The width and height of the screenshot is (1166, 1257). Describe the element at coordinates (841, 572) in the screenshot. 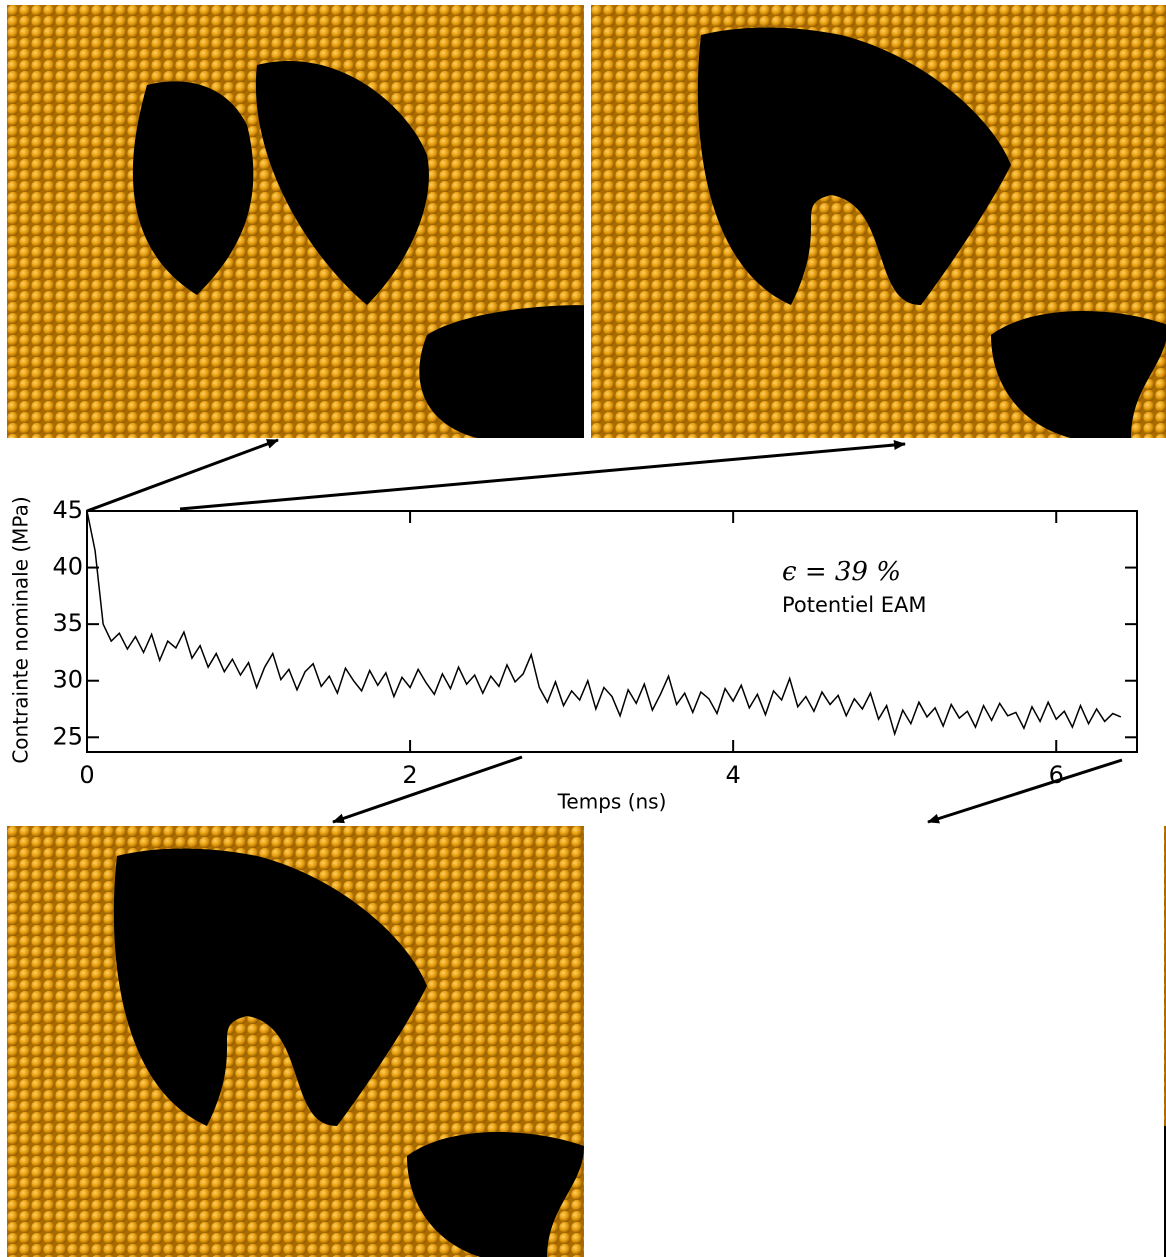

I see `annotation: ϵ = 39 %` at that location.